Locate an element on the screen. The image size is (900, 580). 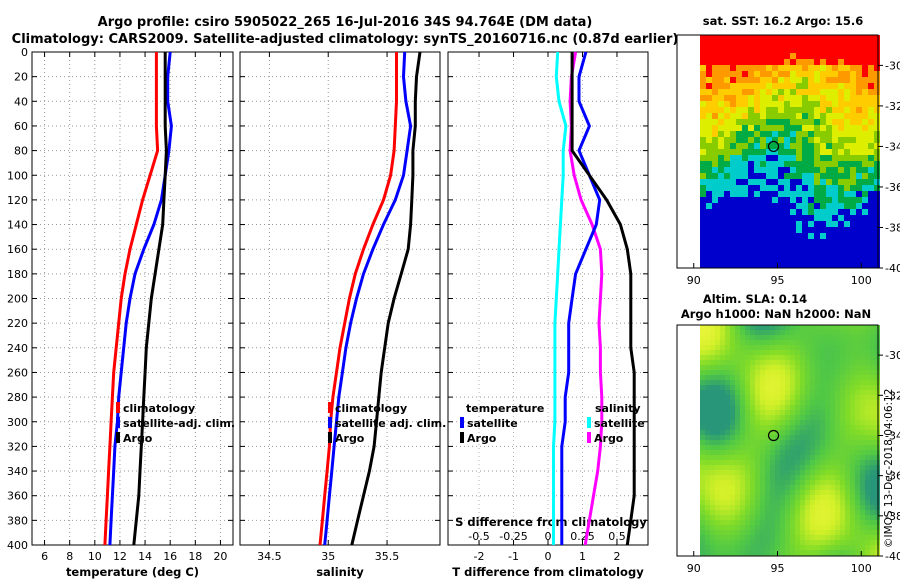
legend-label: satellite is located at coordinates (492, 423).